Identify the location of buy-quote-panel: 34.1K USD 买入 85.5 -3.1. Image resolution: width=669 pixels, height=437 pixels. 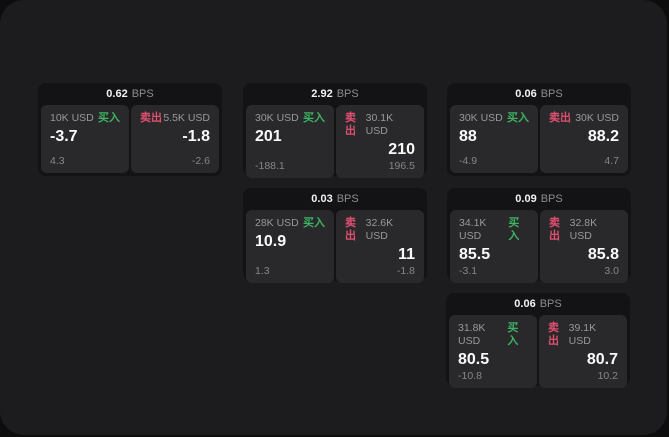
(494, 246).